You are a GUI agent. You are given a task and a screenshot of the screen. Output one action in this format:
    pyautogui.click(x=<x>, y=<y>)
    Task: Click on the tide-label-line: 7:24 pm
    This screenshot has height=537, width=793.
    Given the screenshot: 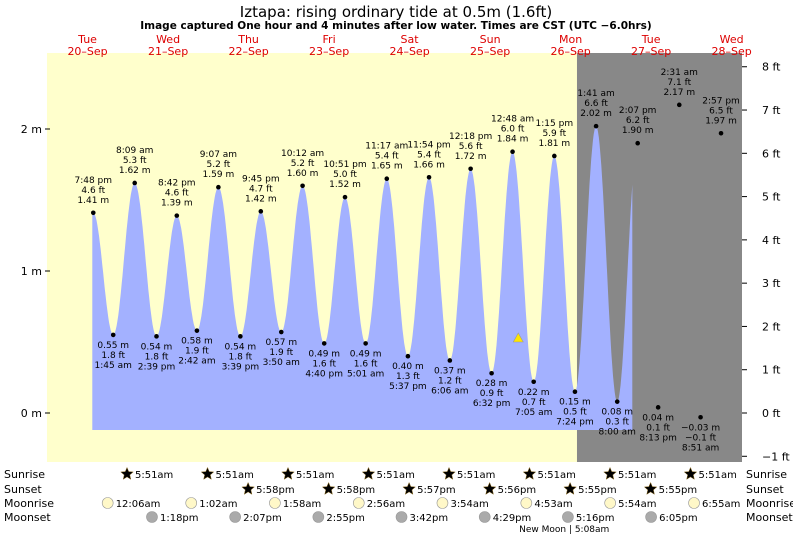 What is the action you would take?
    pyautogui.click(x=575, y=423)
    